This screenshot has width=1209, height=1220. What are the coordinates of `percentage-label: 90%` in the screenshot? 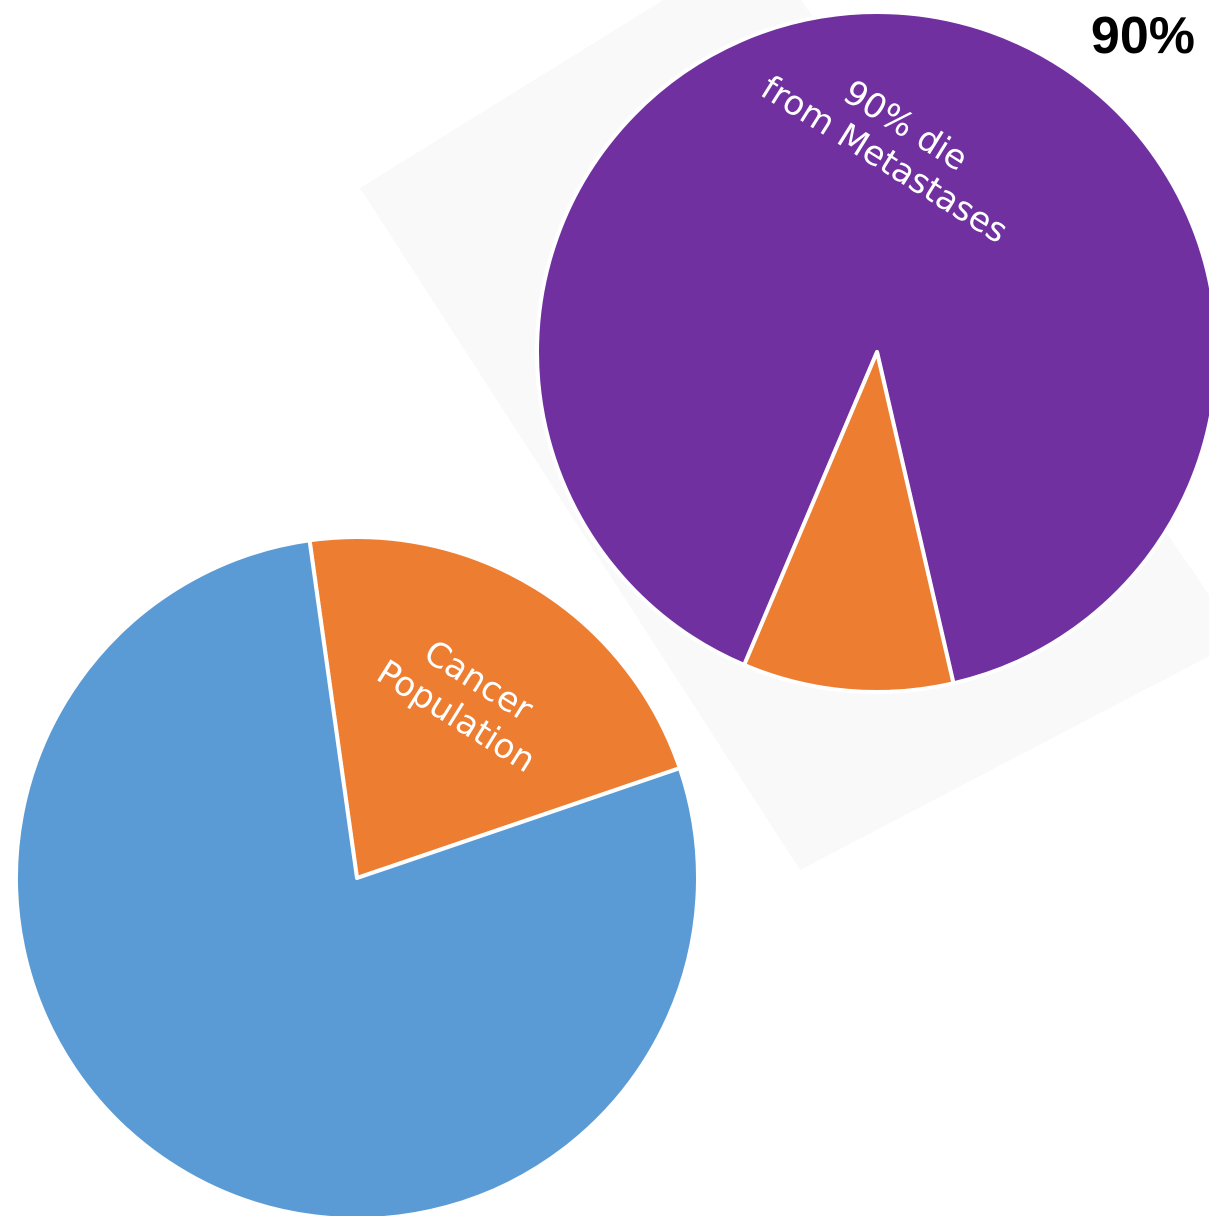 It's located at (1142, 36).